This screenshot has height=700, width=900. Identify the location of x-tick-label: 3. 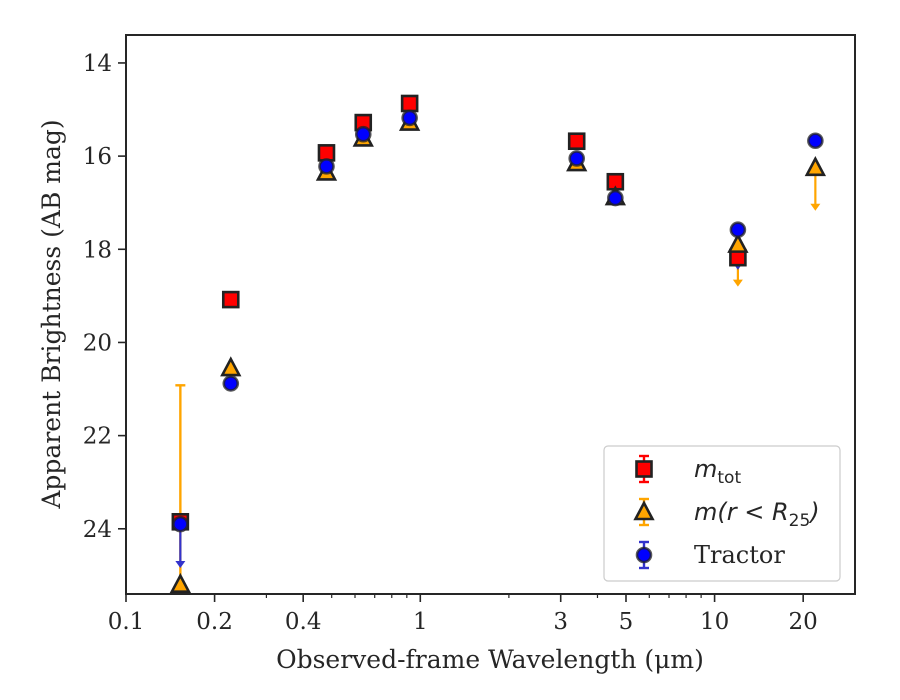
(560, 622).